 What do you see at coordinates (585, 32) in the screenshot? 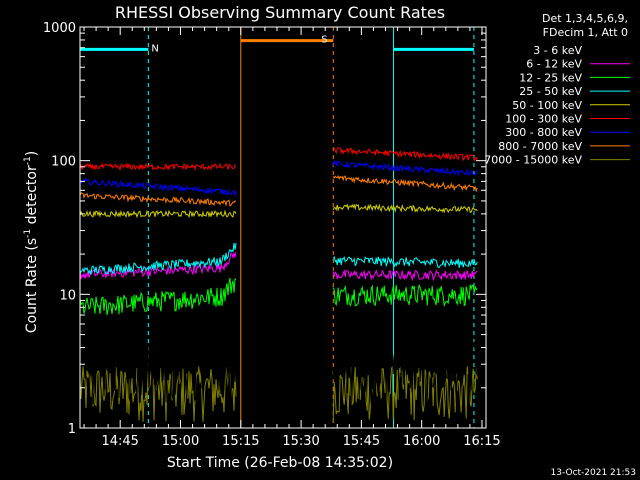
I see `legend-header-line2: FDecim 1, Att 0` at bounding box center [585, 32].